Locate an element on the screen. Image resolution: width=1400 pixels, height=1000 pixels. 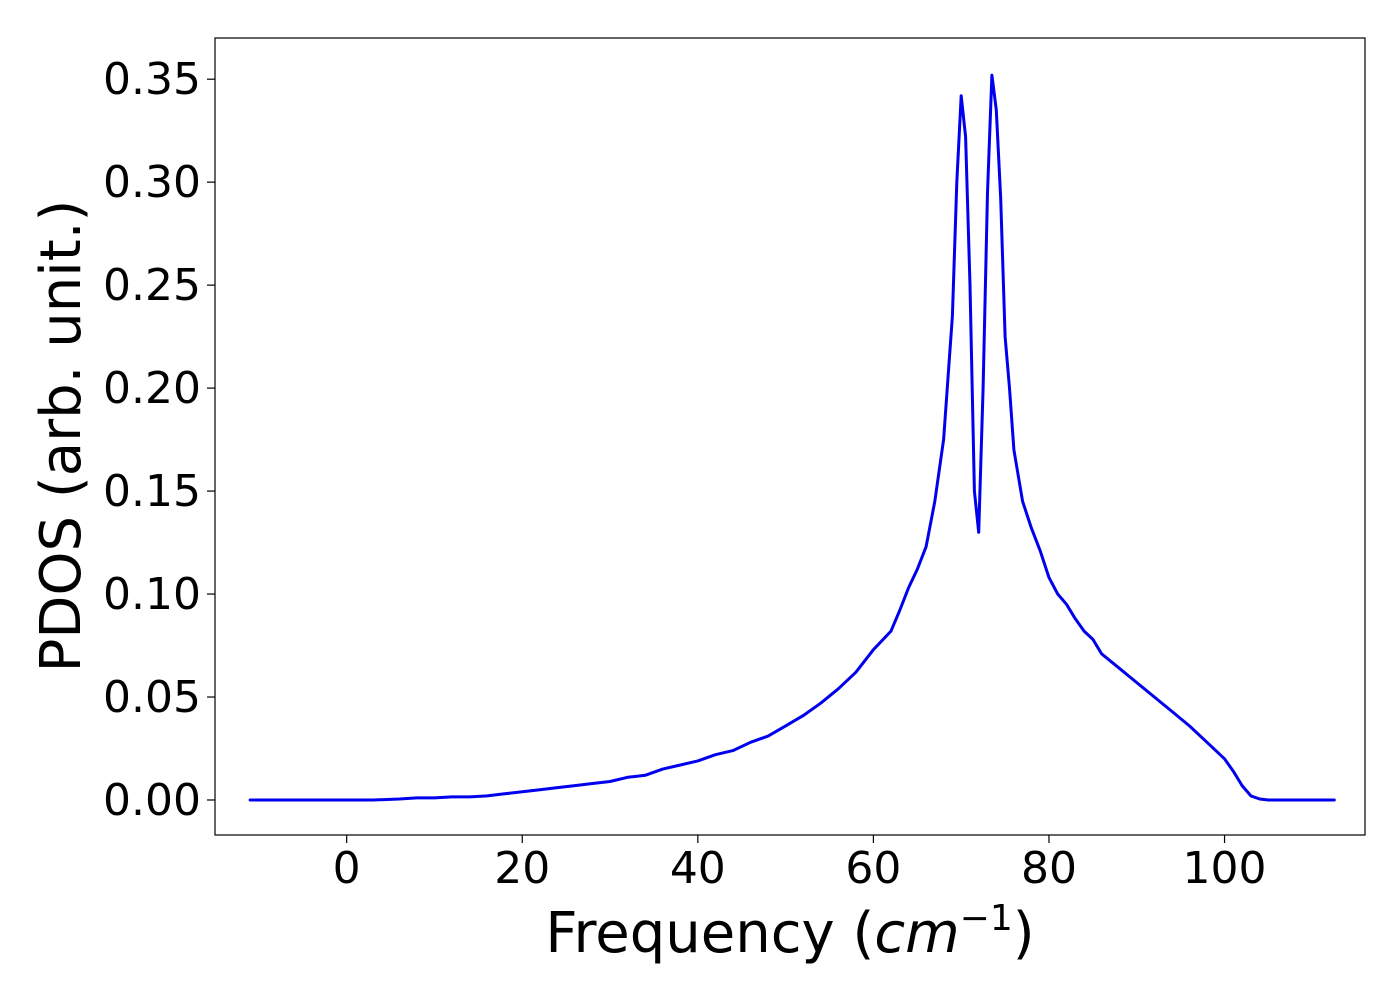
y-axis-label: PDOS (arb. unit.) is located at coordinates (61, 436).